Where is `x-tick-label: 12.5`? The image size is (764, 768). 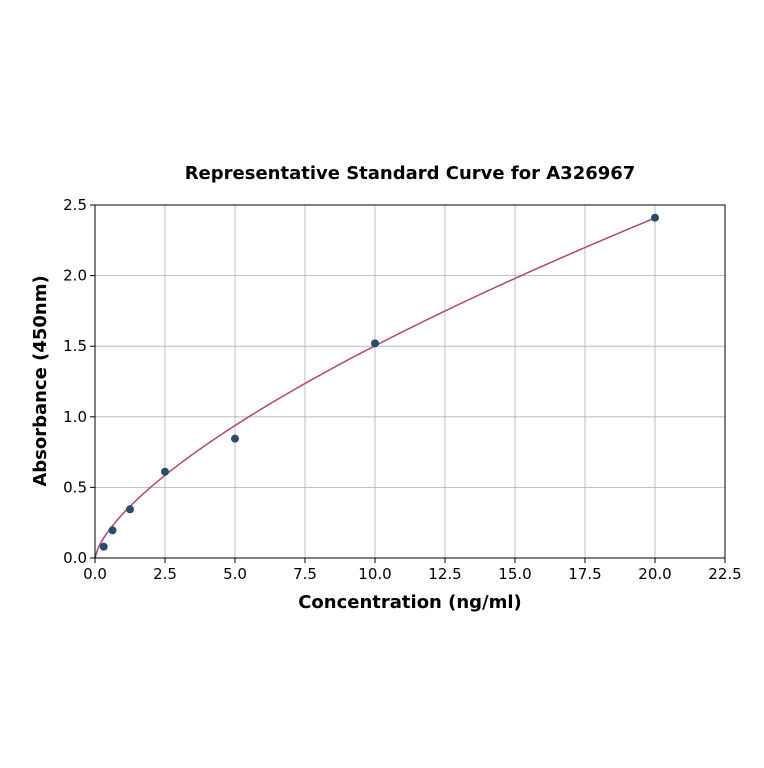
x-tick-label: 12.5 is located at coordinates (444, 574).